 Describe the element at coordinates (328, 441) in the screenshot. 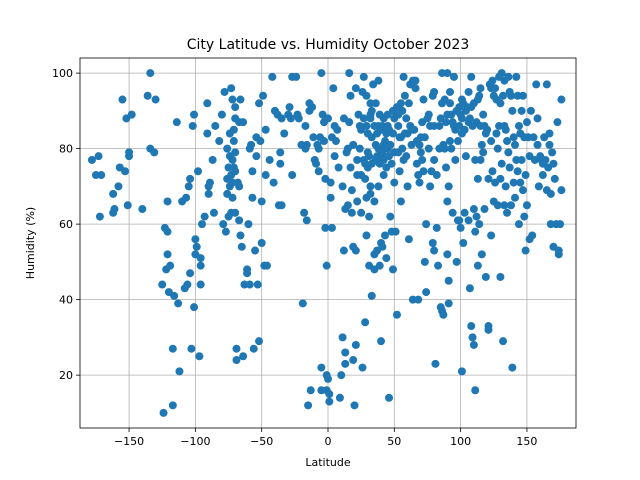

I see `x-tick-label: 0` at that location.